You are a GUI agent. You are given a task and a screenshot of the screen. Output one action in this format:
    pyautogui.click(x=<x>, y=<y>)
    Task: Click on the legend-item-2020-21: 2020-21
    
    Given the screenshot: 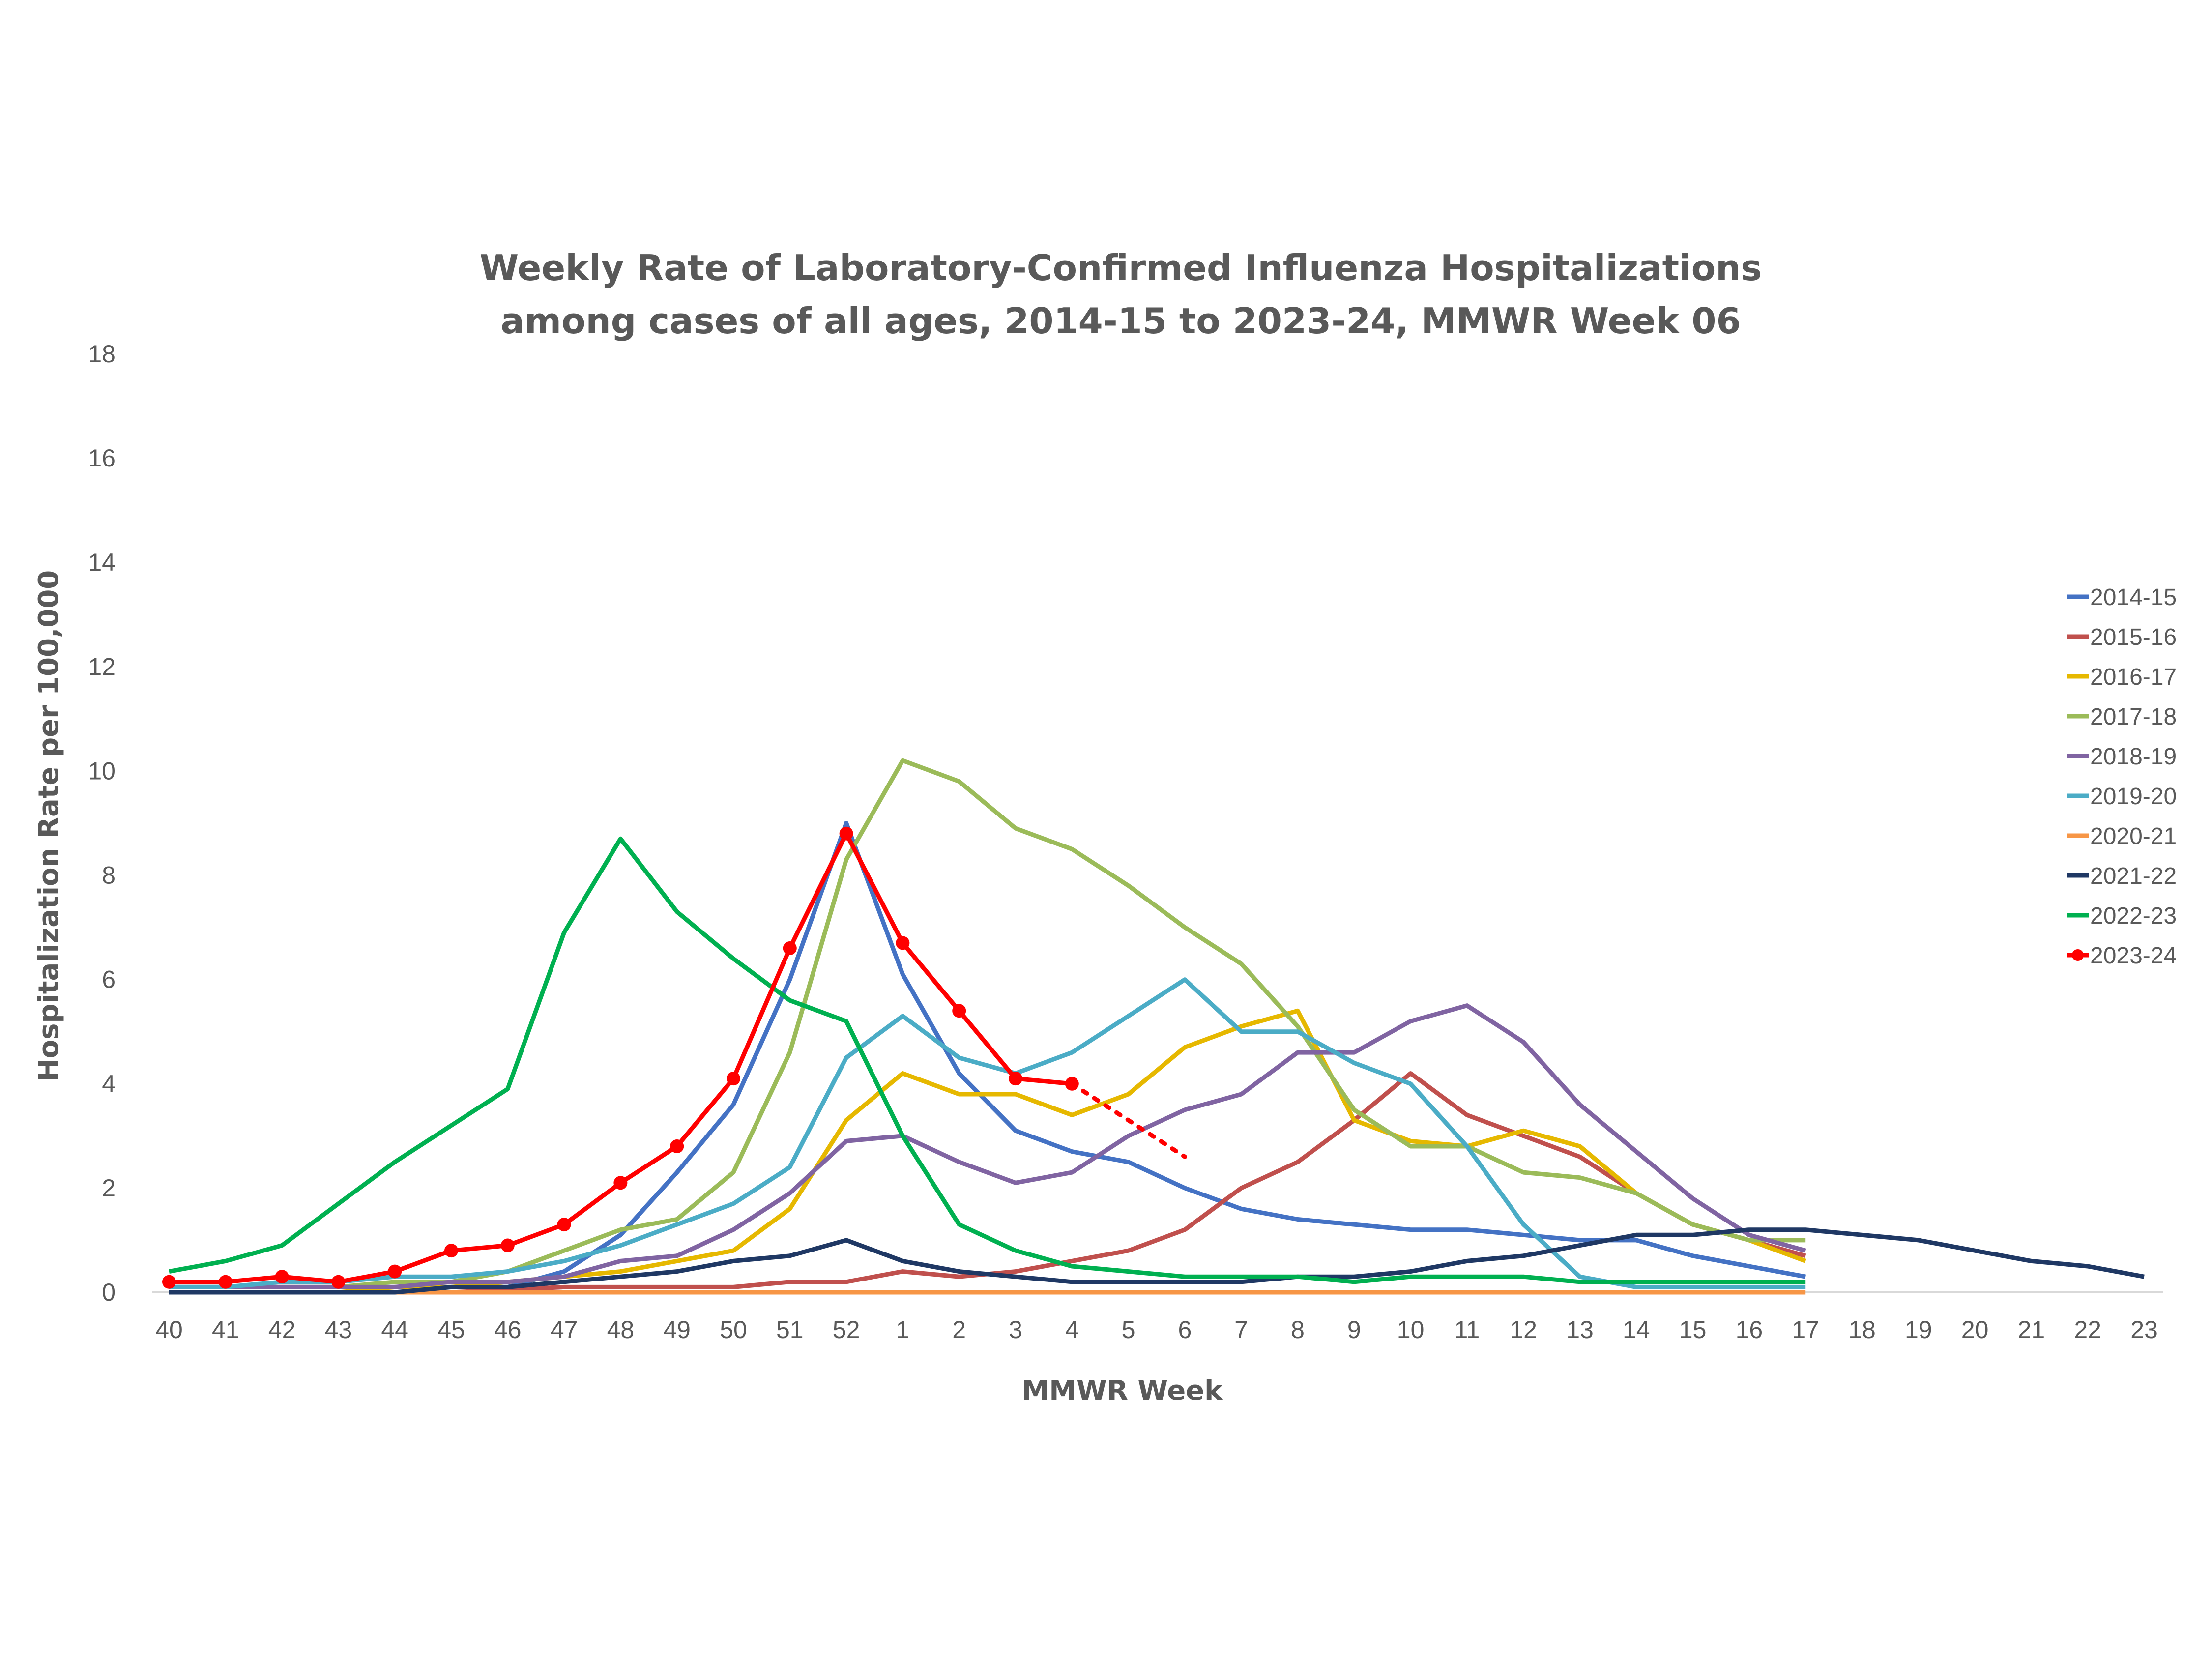 What is the action you would take?
    pyautogui.click(x=2122, y=836)
    